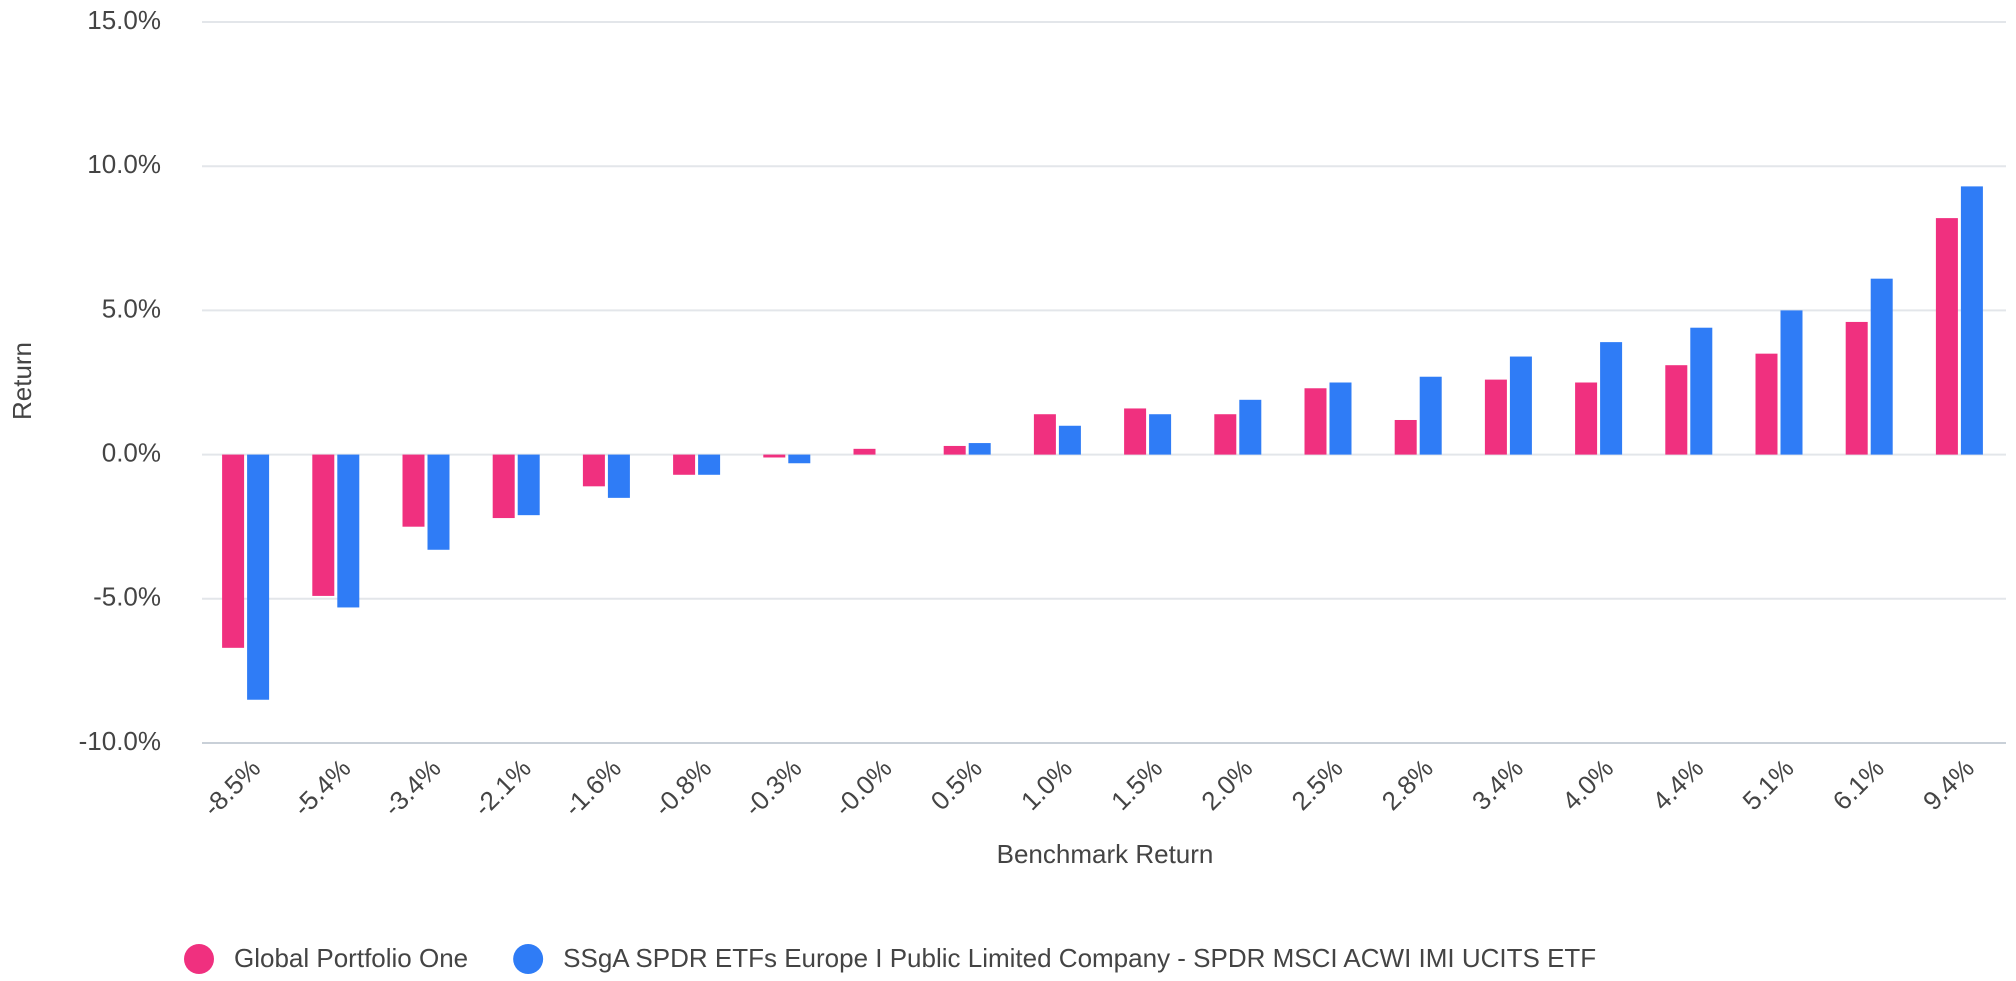 This screenshot has width=2016, height=981. What do you see at coordinates (1105, 854) in the screenshot?
I see `x-axis-title: Benchmark Return` at bounding box center [1105, 854].